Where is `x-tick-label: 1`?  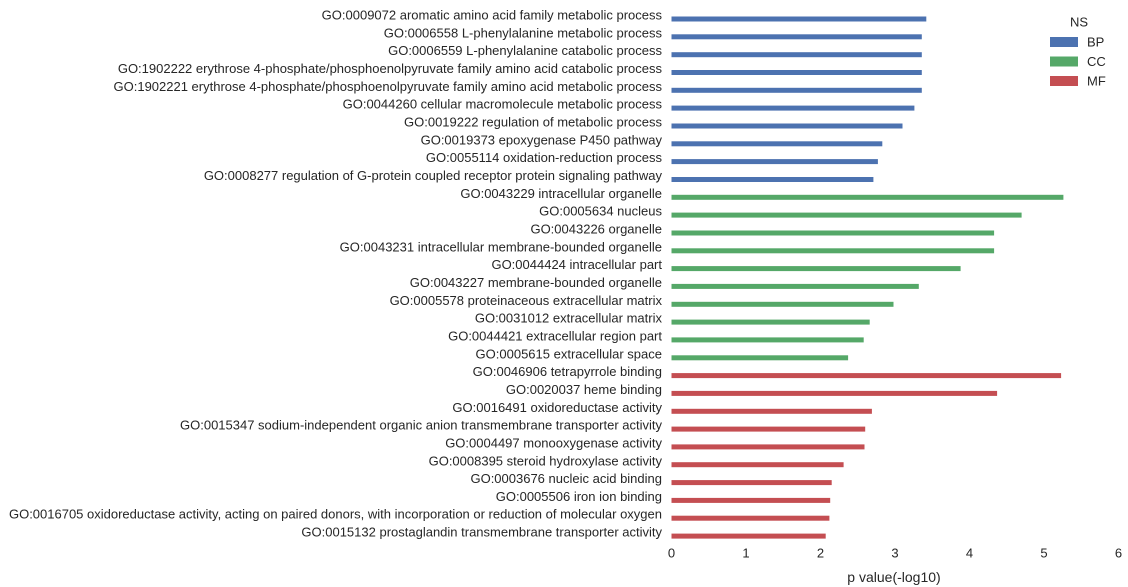 x-tick-label: 1 is located at coordinates (745, 553).